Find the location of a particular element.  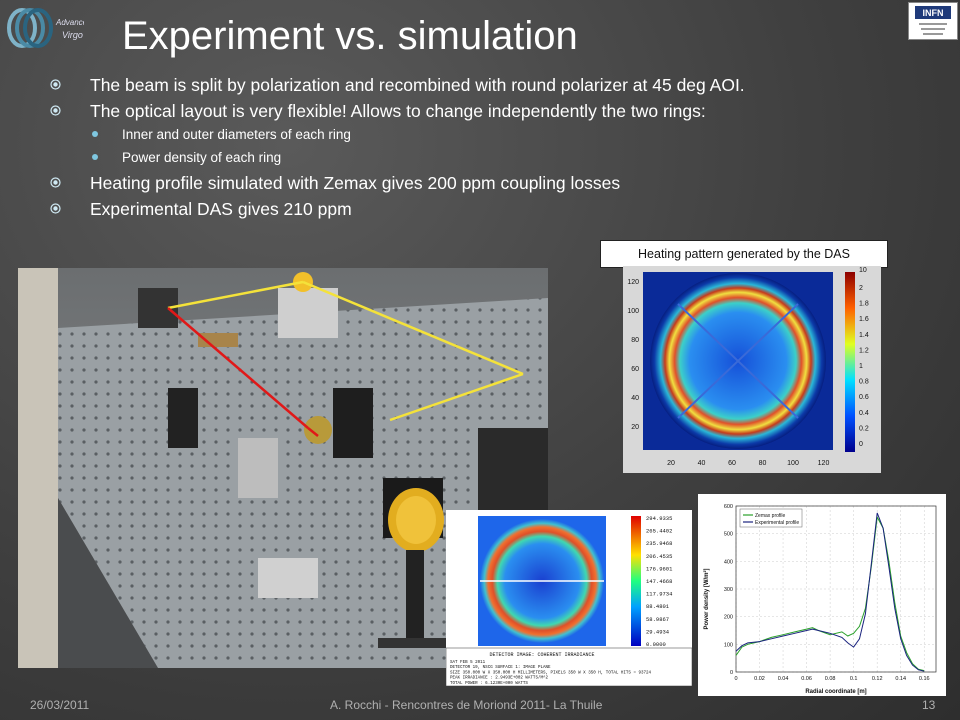

zemax-colorbar-value: 147.4668 is located at coordinates (659, 581).